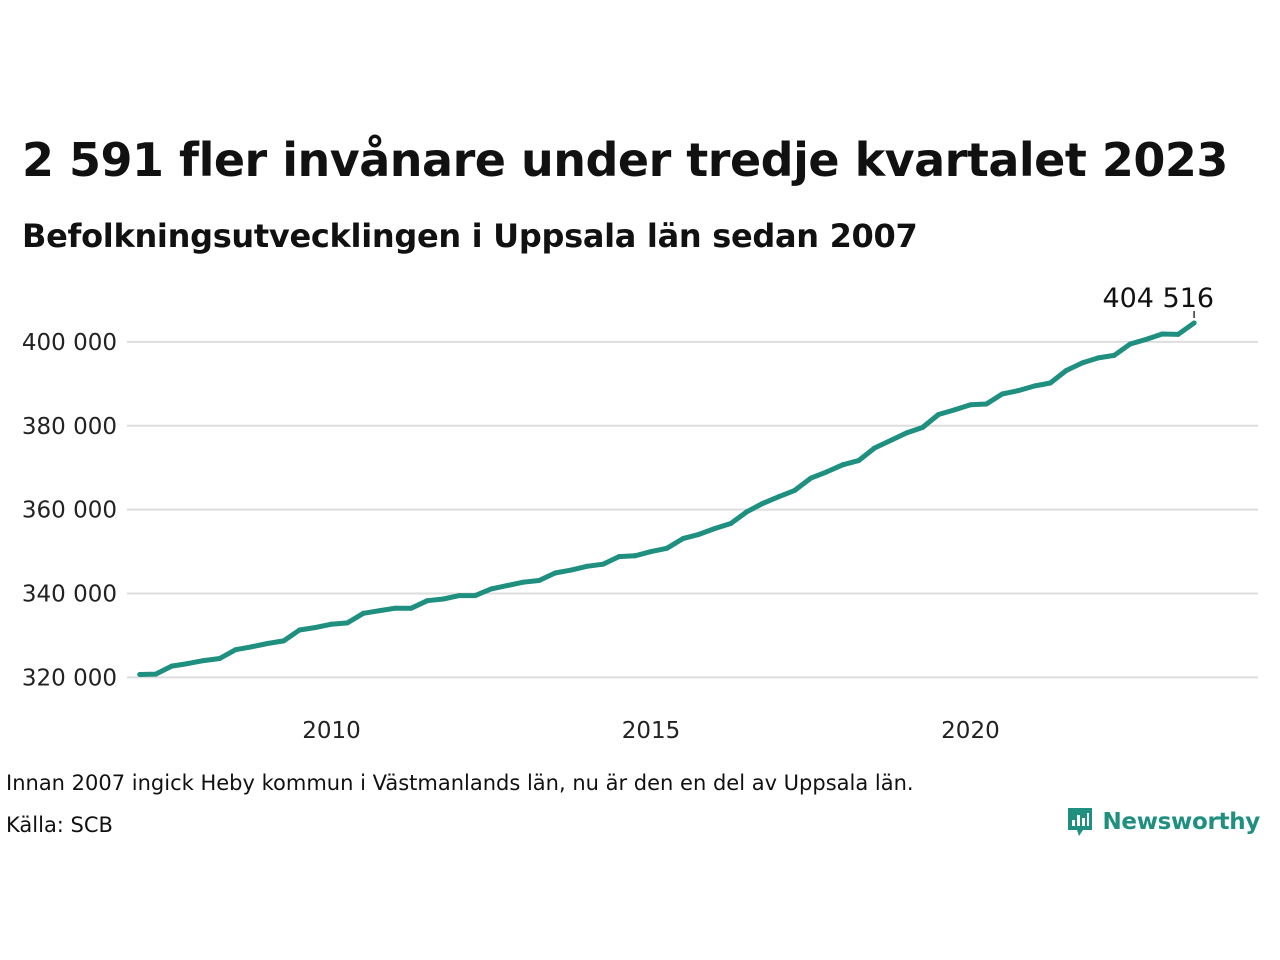 This screenshot has height=960, width=1280. What do you see at coordinates (1080, 822) in the screenshot?
I see `newsworthy-logo-icon` at bounding box center [1080, 822].